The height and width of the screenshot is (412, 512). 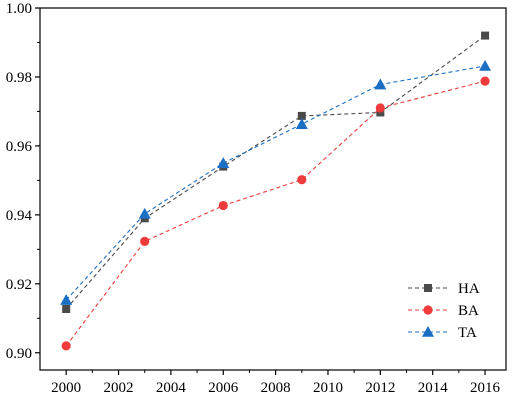 I want to click on legend-item-ha: HA, so click(x=444, y=289).